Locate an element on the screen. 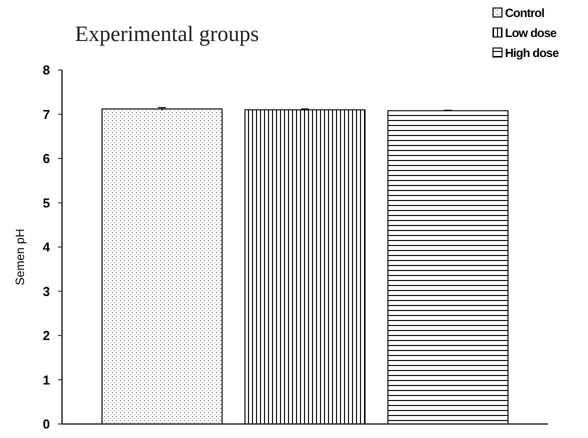  chart-title: Experimental groups is located at coordinates (167, 33).